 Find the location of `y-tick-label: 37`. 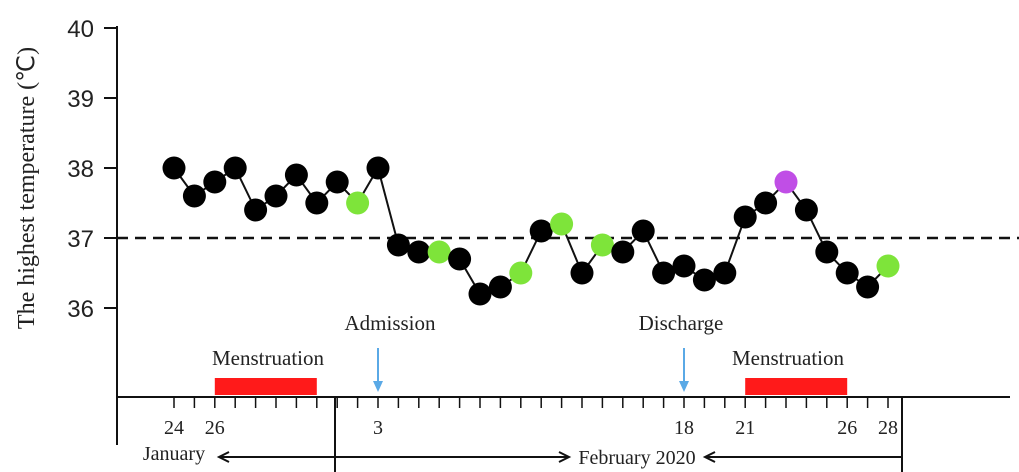

y-tick-label: 37 is located at coordinates (80, 239).